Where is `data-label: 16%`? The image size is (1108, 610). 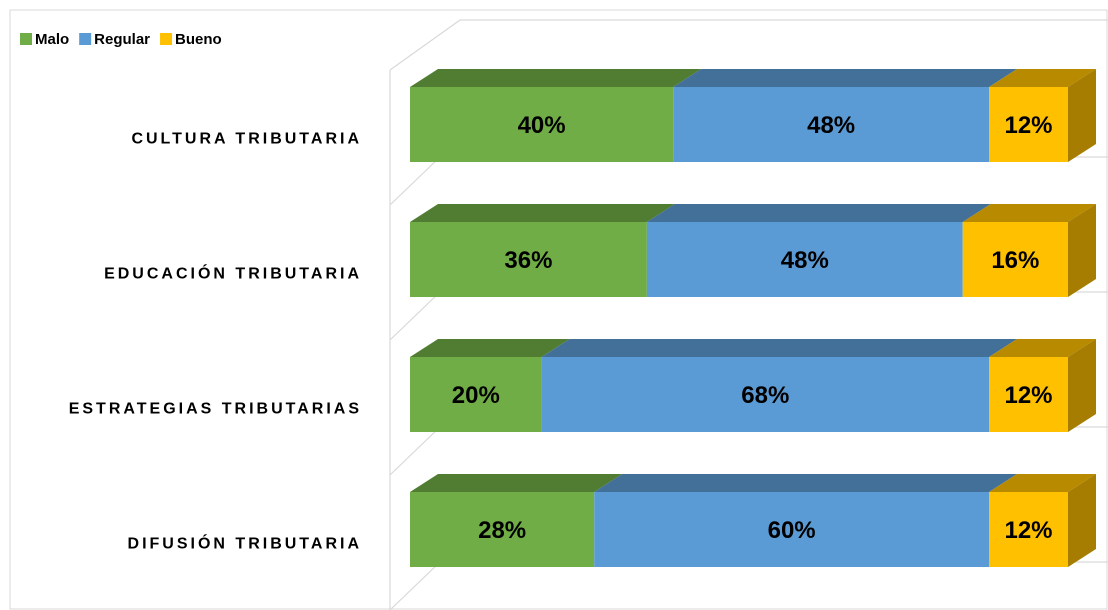 data-label: 16% is located at coordinates (1015, 260).